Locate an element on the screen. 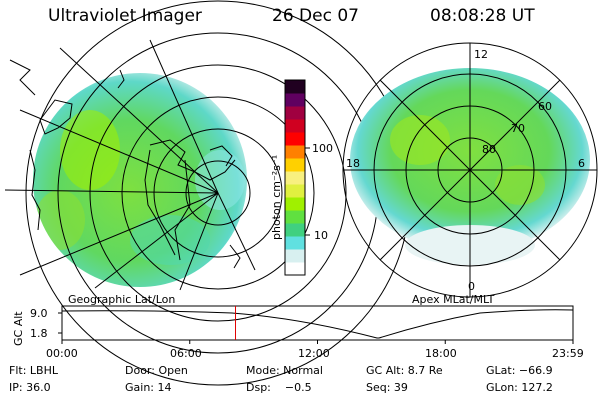 The image size is (600, 400). info-door: Door: Open is located at coordinates (156, 370).